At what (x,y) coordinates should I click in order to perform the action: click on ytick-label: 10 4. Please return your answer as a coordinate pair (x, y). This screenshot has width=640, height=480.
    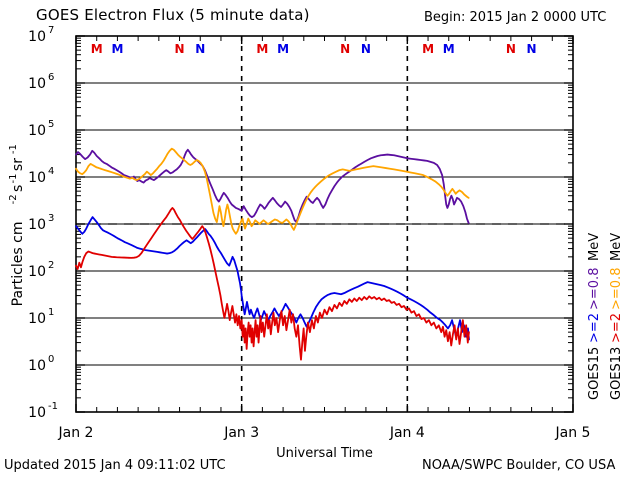
    Looking at the image, I should click on (41, 176).